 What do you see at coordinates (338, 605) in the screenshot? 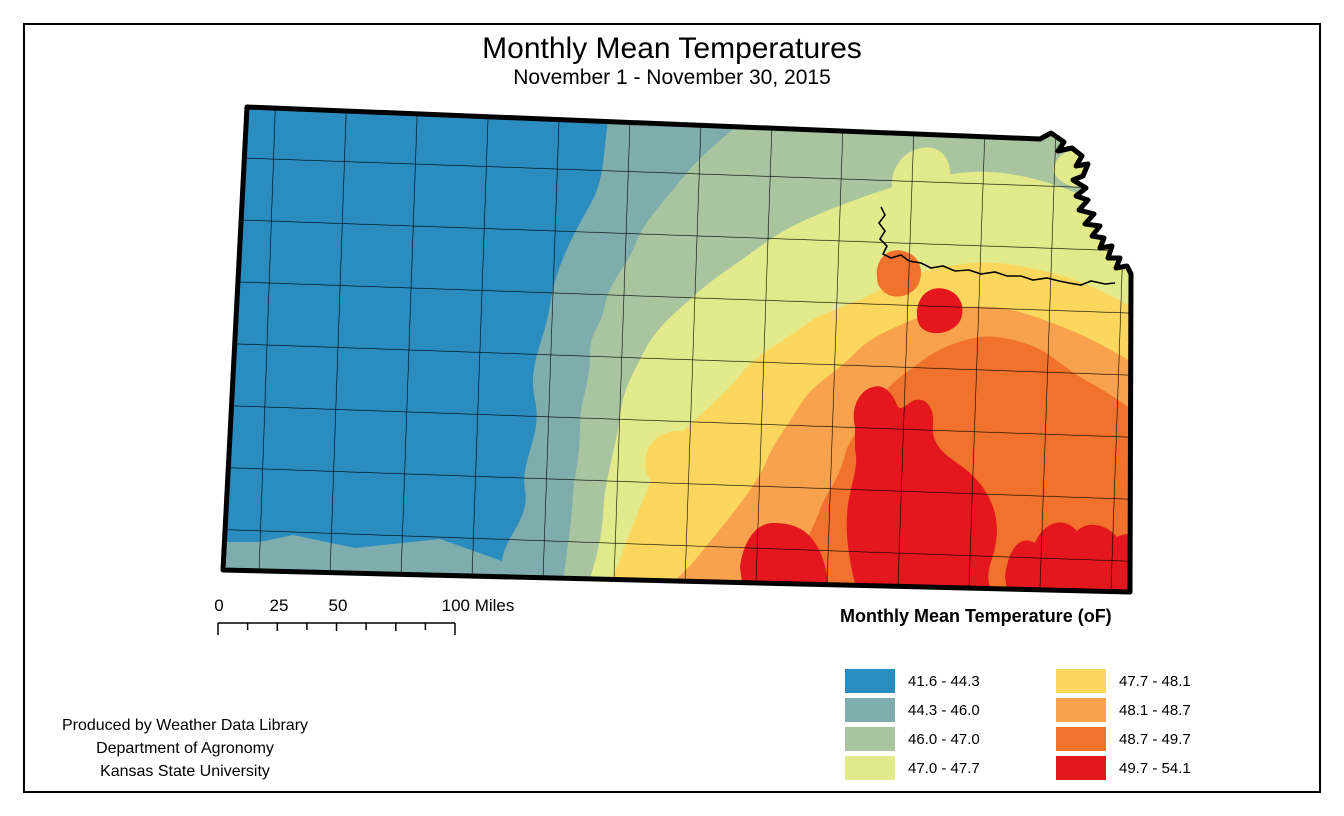
I see `scale-label-50: 50` at bounding box center [338, 605].